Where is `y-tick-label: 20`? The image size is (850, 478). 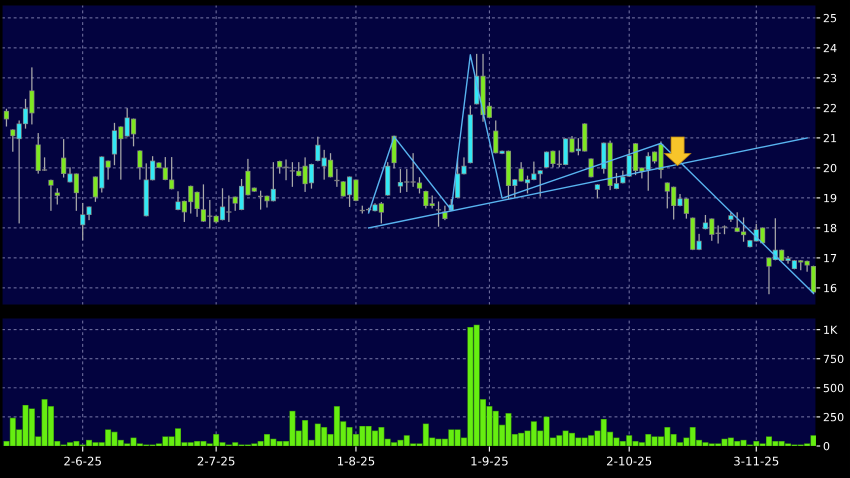 y-tick-label: 20 is located at coordinates (830, 168).